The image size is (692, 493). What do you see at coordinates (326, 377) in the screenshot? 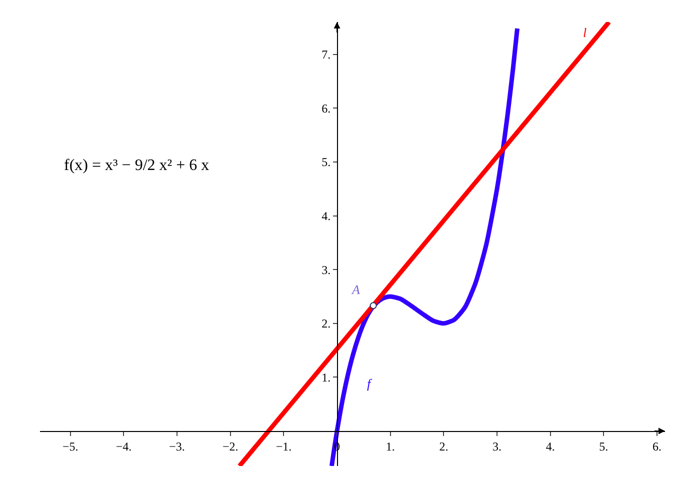
I see `y-tick-label: 1.` at bounding box center [326, 377].